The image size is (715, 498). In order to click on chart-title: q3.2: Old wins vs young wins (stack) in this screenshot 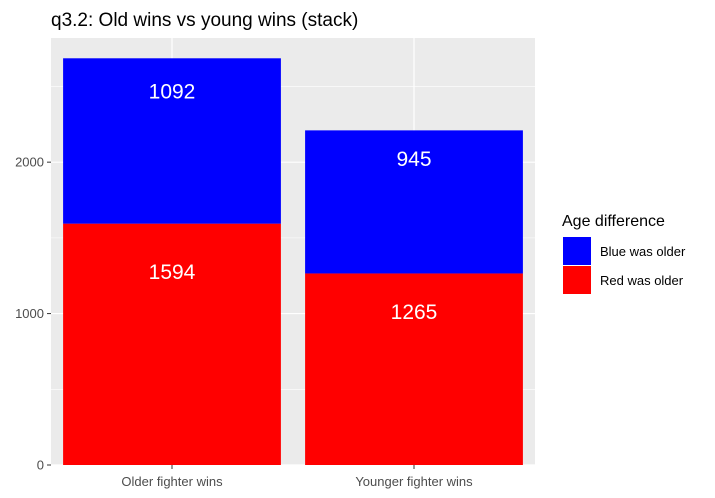, I will do `click(204, 20)`.